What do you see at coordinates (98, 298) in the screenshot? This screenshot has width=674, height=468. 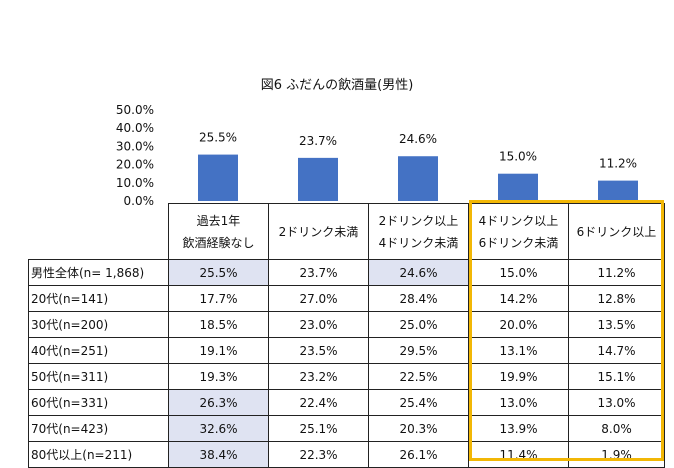 I see `row-label: 20代(n=141)` at bounding box center [98, 298].